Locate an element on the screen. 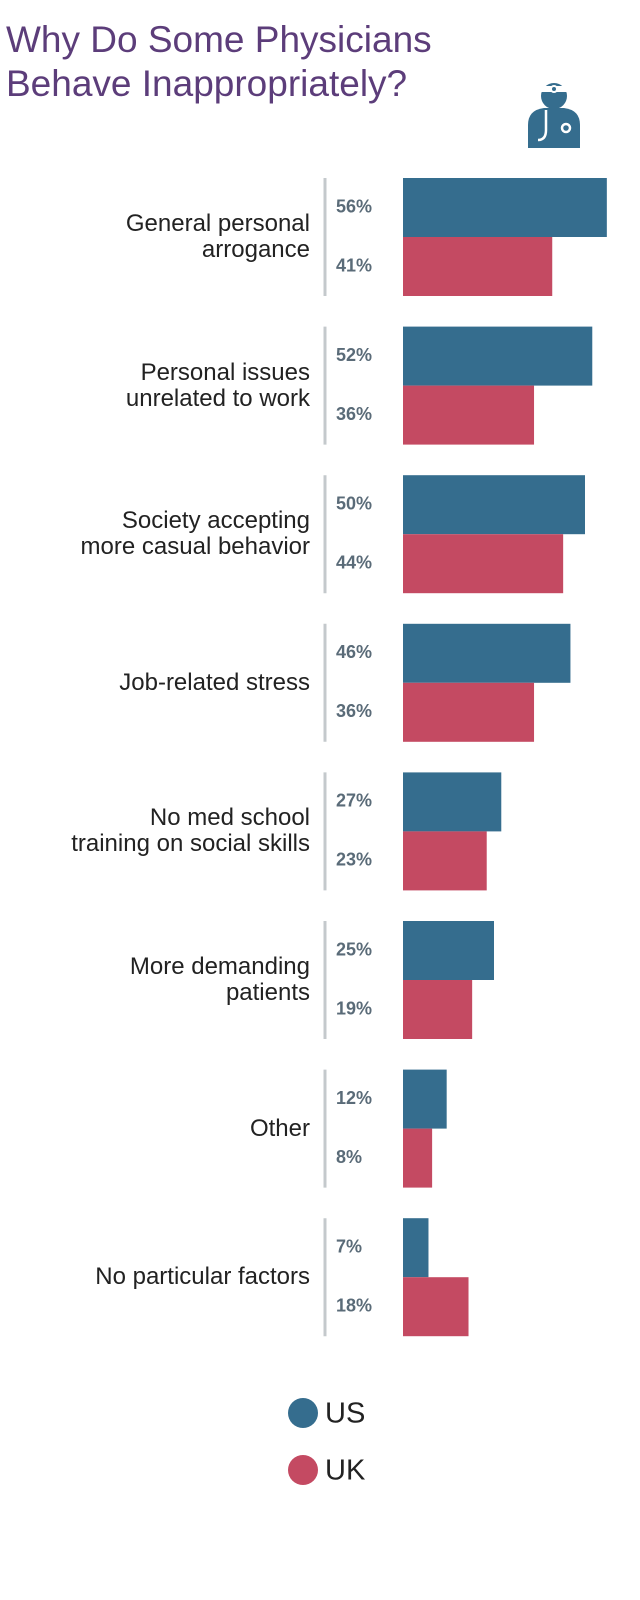 Image resolution: width=640 pixels, height=1600 pixels. value-label: 56% is located at coordinates (354, 206).